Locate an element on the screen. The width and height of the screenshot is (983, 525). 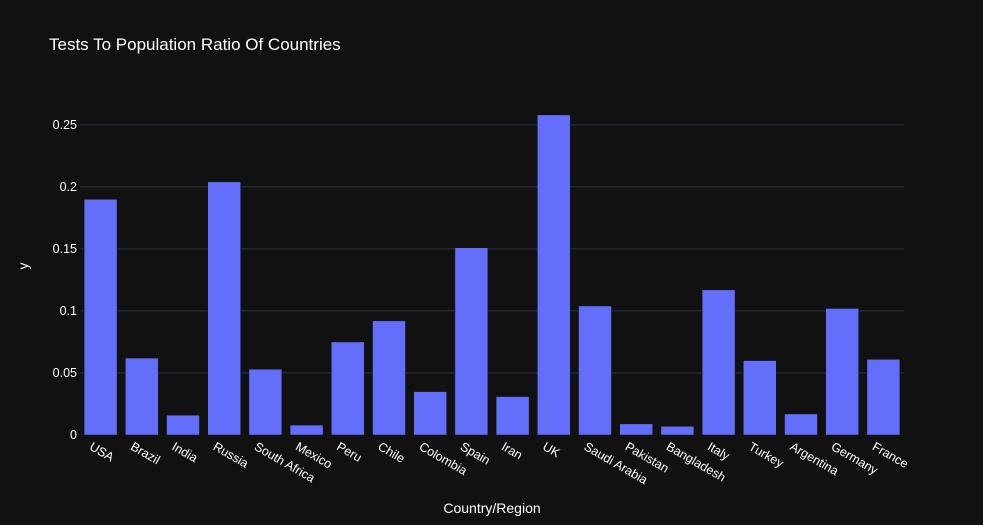
bar-india is located at coordinates (183, 425).